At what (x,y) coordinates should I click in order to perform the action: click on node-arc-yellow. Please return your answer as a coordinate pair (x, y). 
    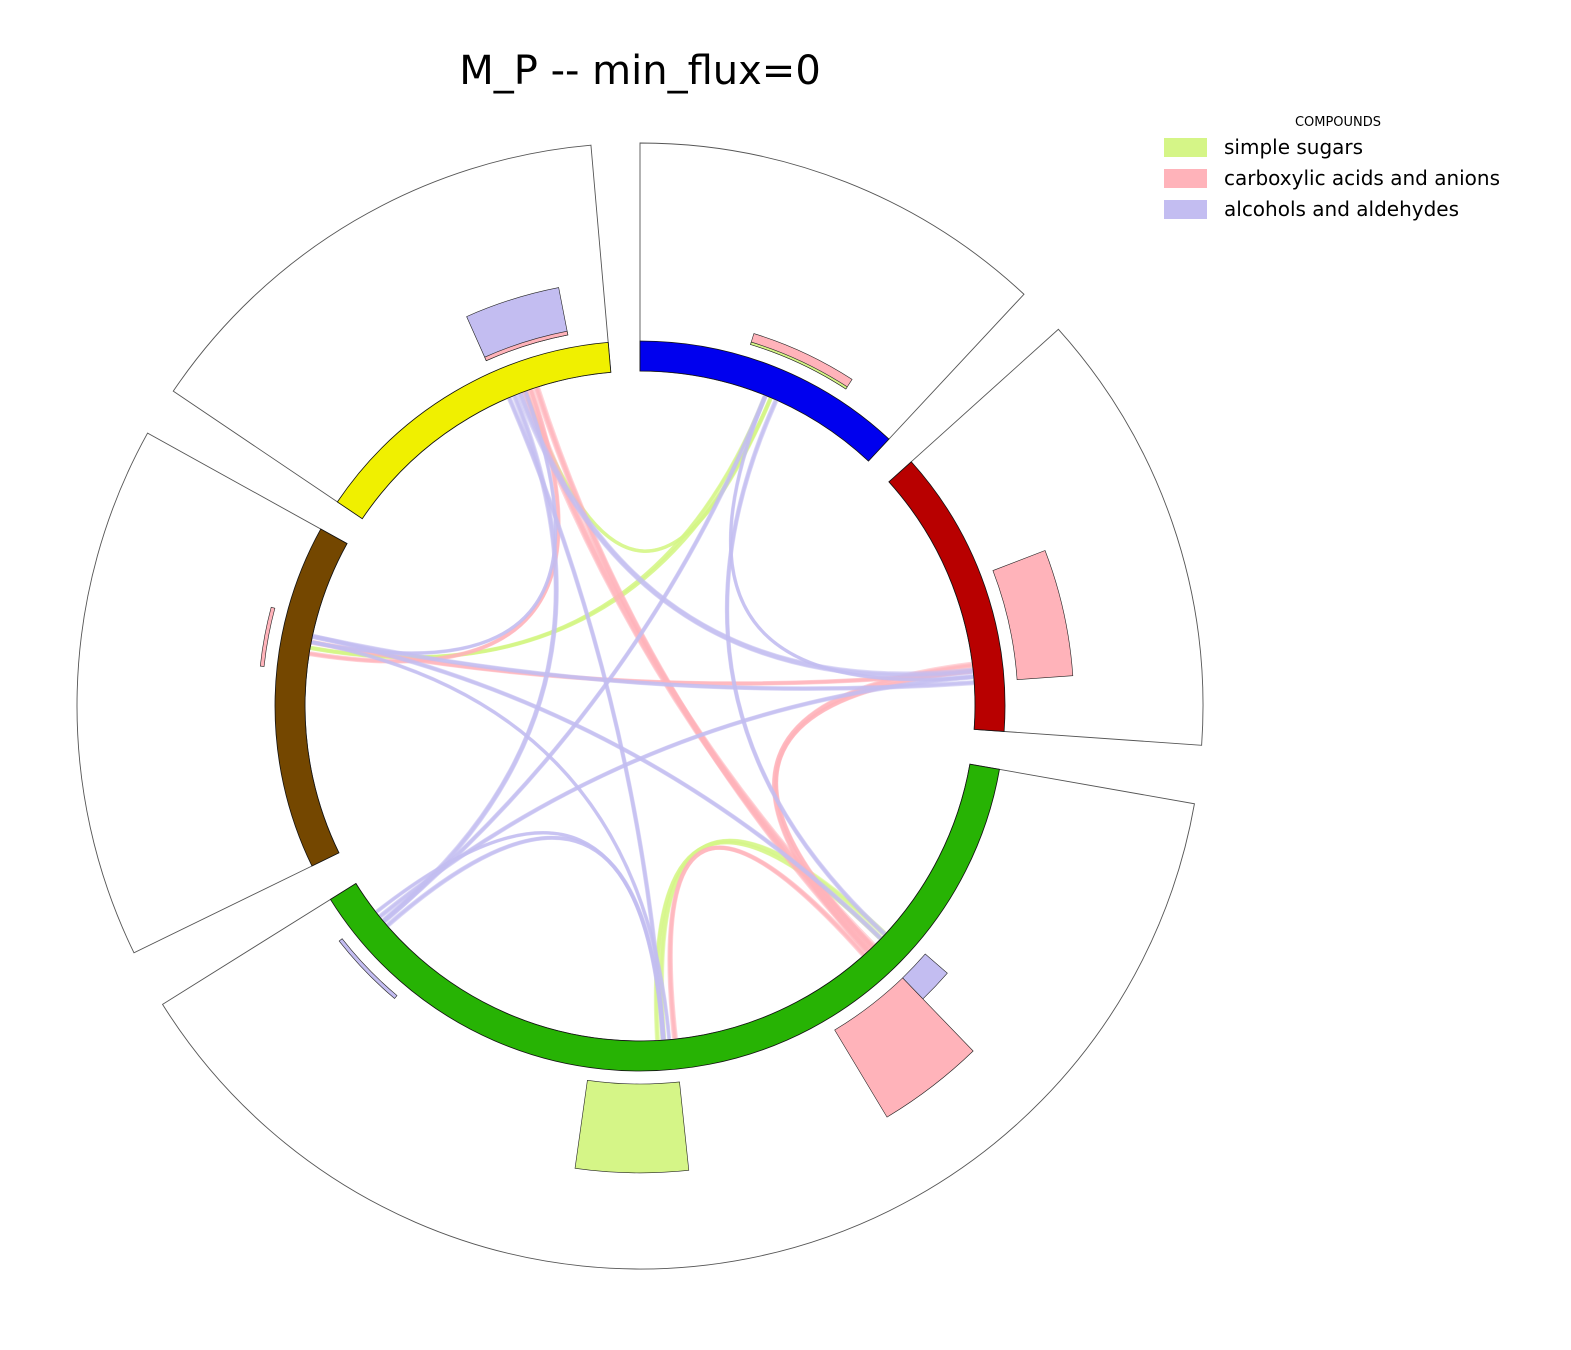
    Looking at the image, I should click on (474, 430).